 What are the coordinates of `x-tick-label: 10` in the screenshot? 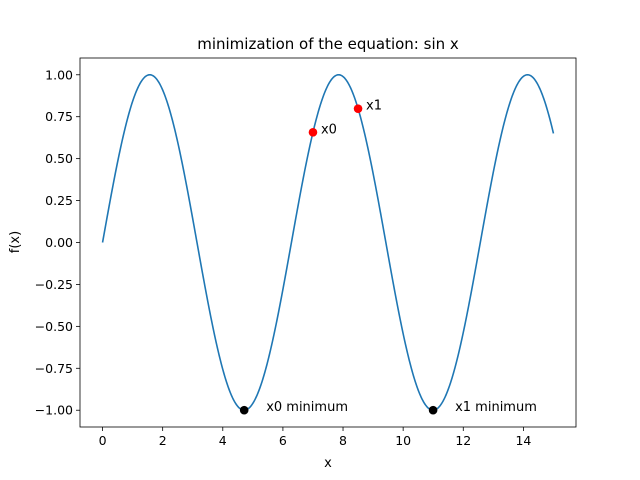 It's located at (403, 440).